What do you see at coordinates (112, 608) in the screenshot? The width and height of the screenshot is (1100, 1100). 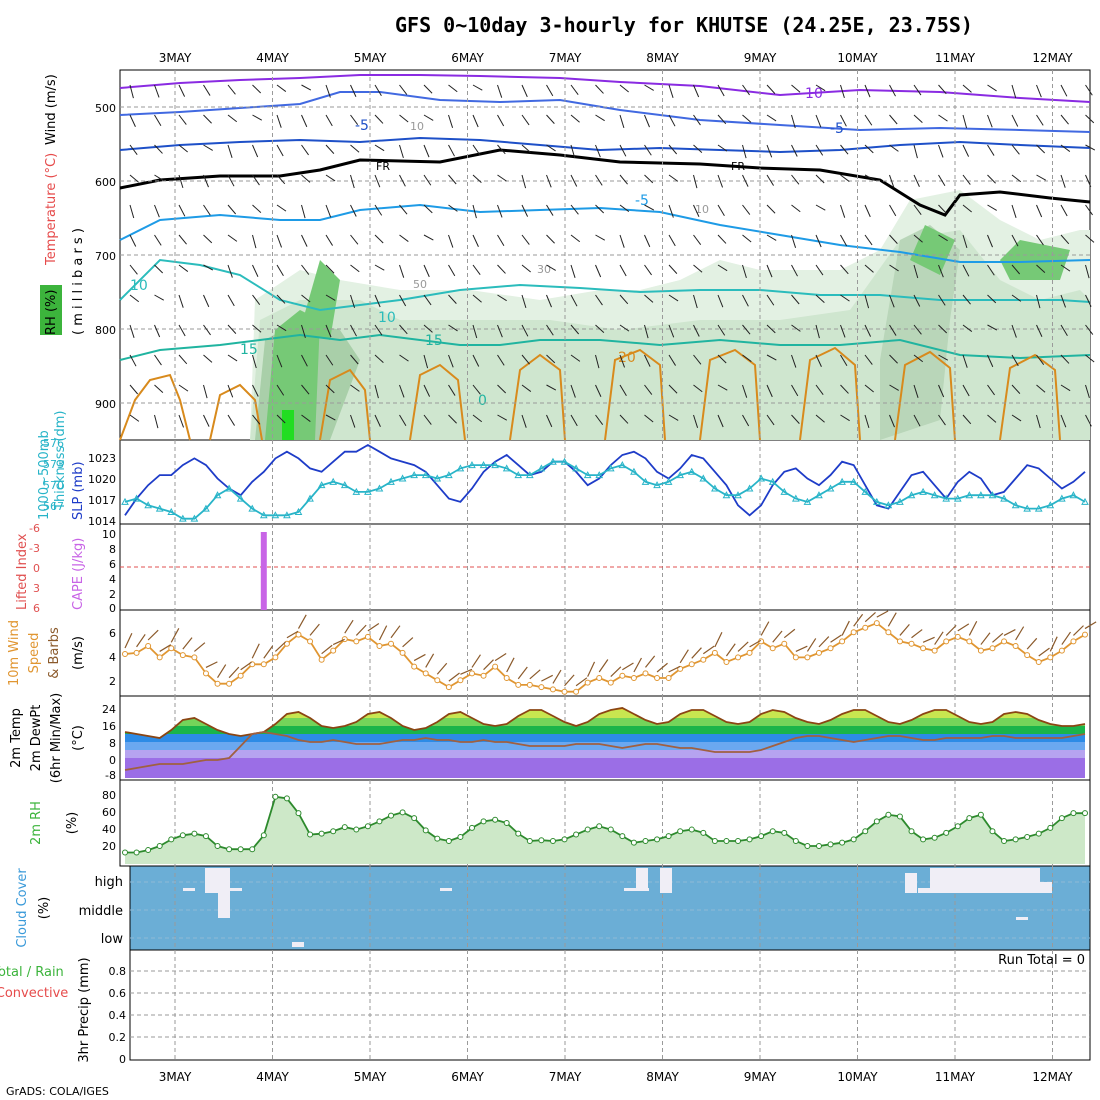 I see `tick-label: 0` at bounding box center [112, 608].